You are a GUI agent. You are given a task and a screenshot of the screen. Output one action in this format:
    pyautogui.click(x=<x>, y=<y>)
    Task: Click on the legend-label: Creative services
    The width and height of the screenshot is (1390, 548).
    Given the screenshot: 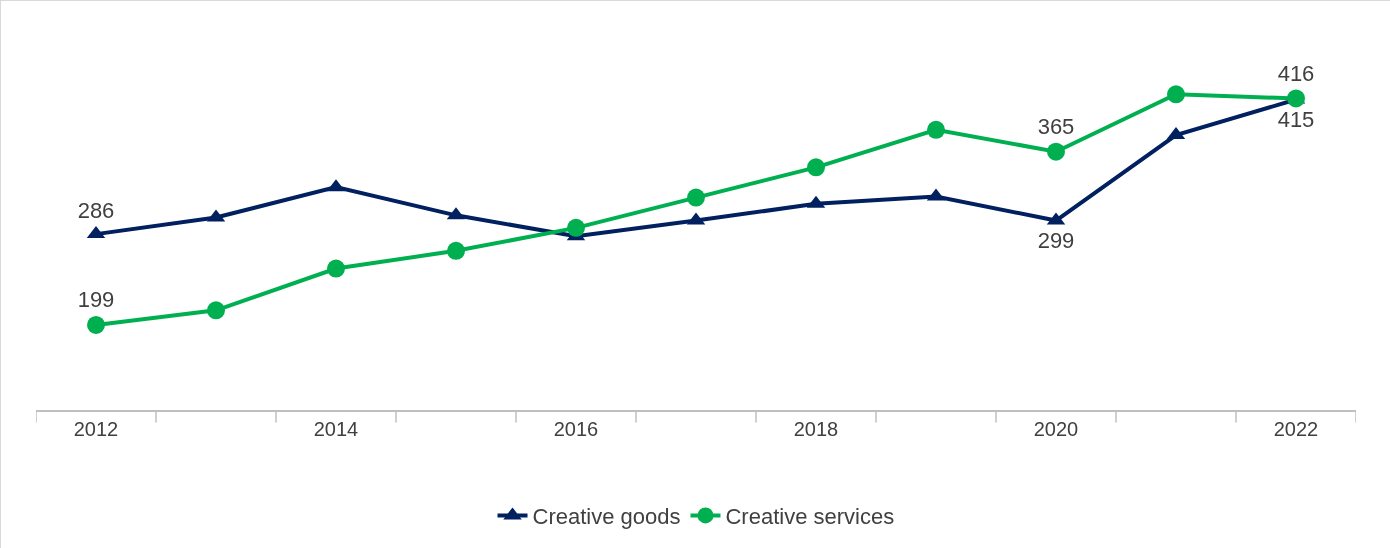 What is the action you would take?
    pyautogui.click(x=810, y=516)
    